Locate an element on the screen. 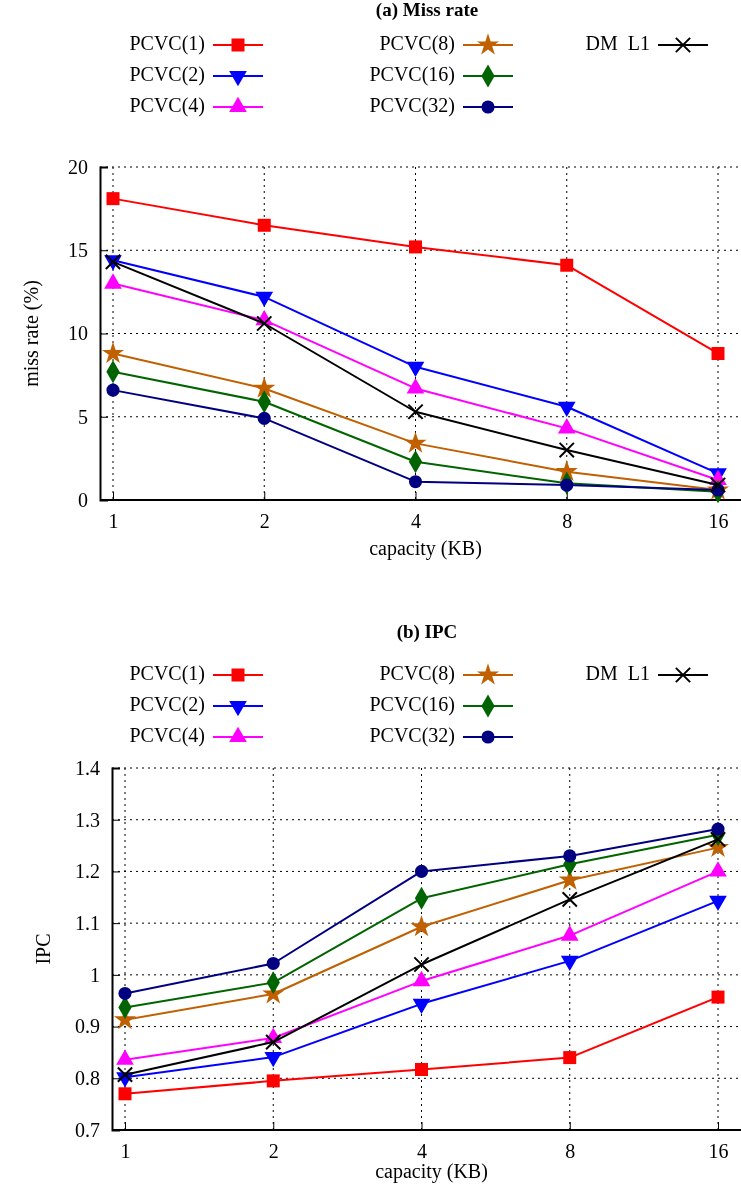  y-tick-label: 1.3 is located at coordinates (87, 819).